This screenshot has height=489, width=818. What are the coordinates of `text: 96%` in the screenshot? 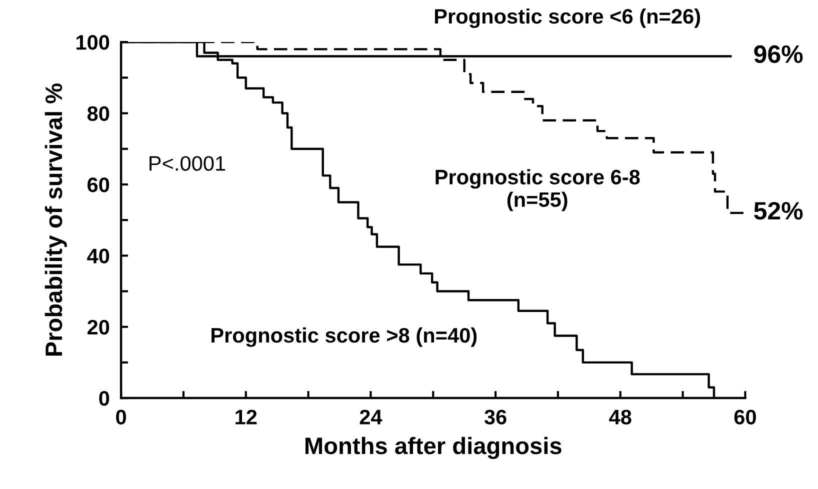 It's located at (778, 54).